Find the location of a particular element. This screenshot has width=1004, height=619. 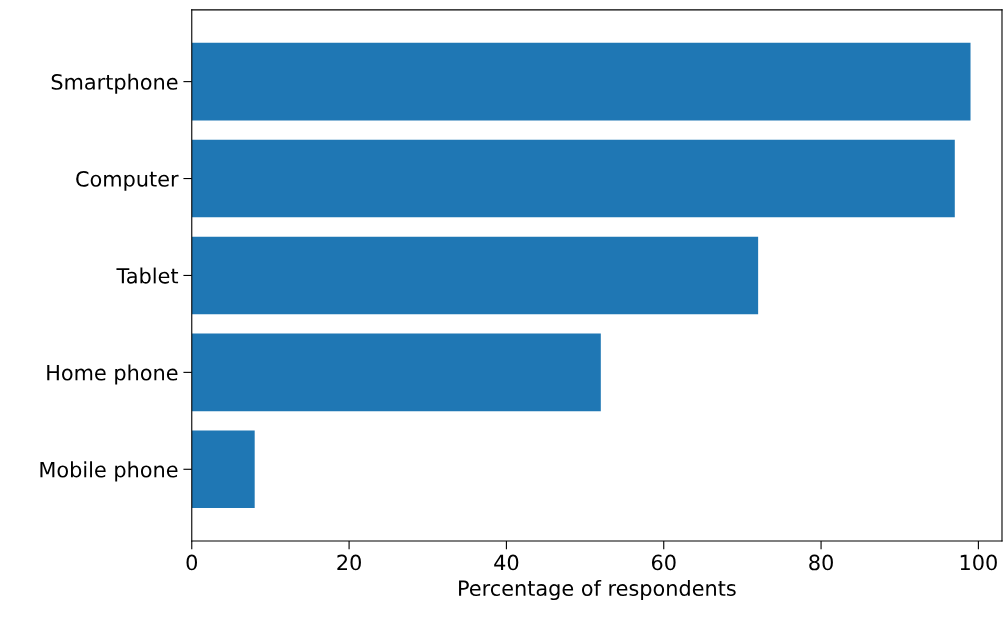

y-tick-label: Mobile phone is located at coordinates (109, 471).